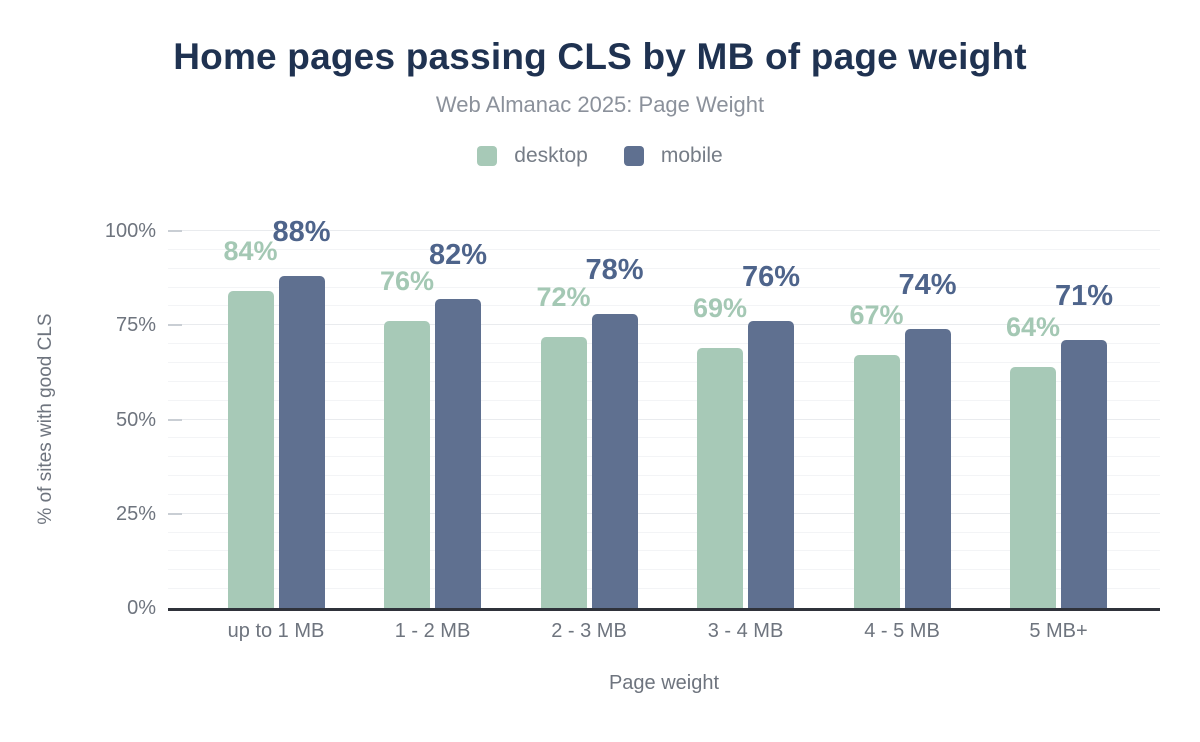 This screenshot has width=1200, height=742. Describe the element at coordinates (589, 631) in the screenshot. I see `x-category-label-2: 2 - 3 MB` at that location.